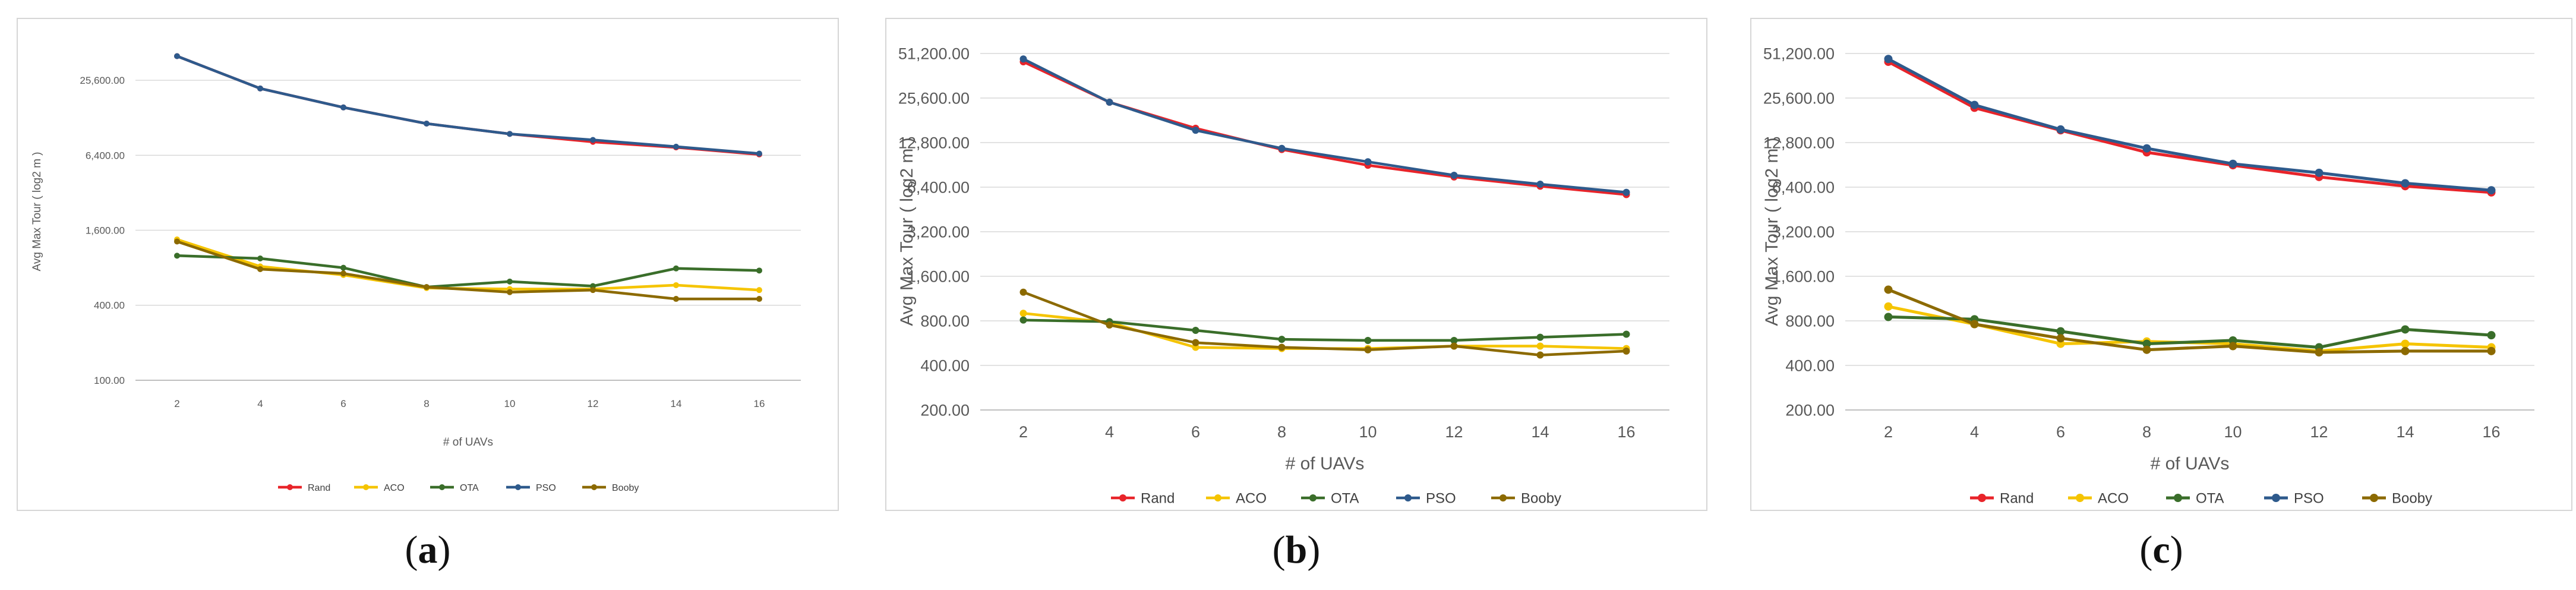 The image size is (2576, 590). I want to click on legend-marker-b-aco, so click(1217, 497).